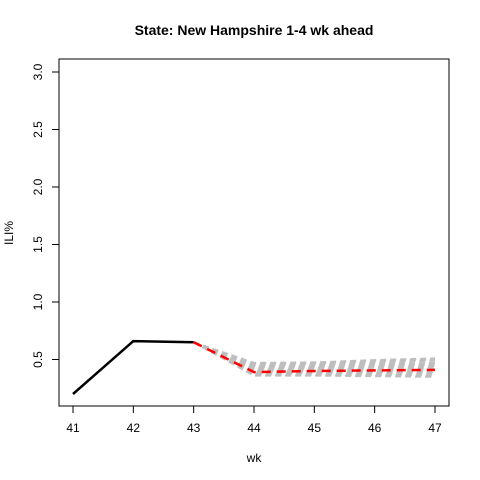  What do you see at coordinates (254, 428) in the screenshot?
I see `x-tick-label: 44` at bounding box center [254, 428].